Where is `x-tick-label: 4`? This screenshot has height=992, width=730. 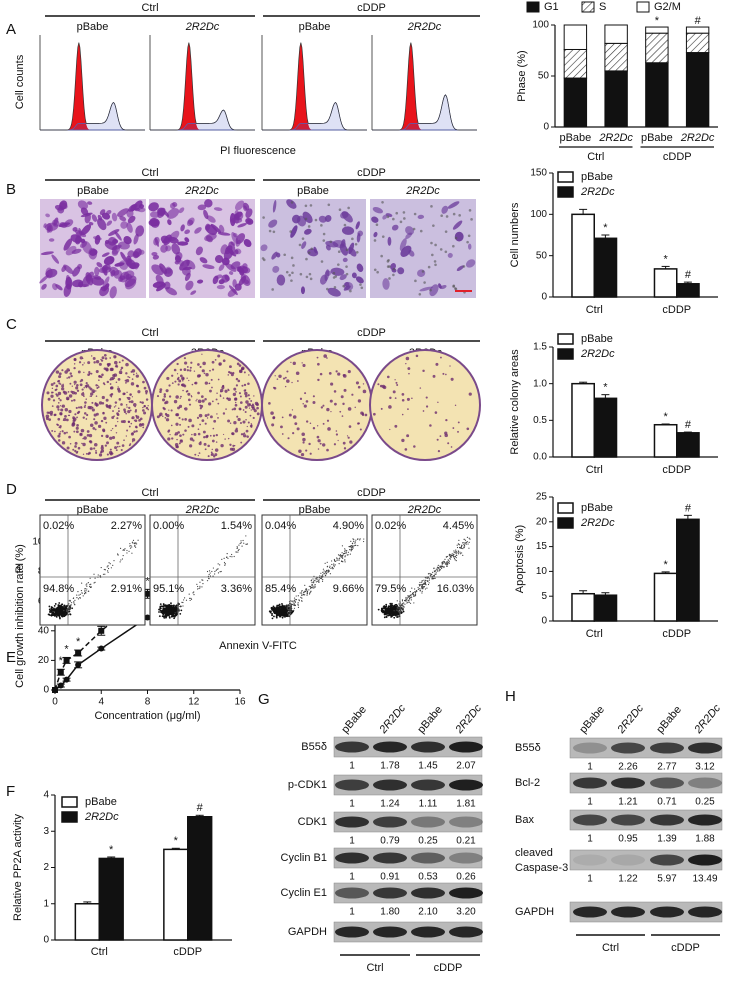 x-tick-label: 4 is located at coordinates (101, 702).